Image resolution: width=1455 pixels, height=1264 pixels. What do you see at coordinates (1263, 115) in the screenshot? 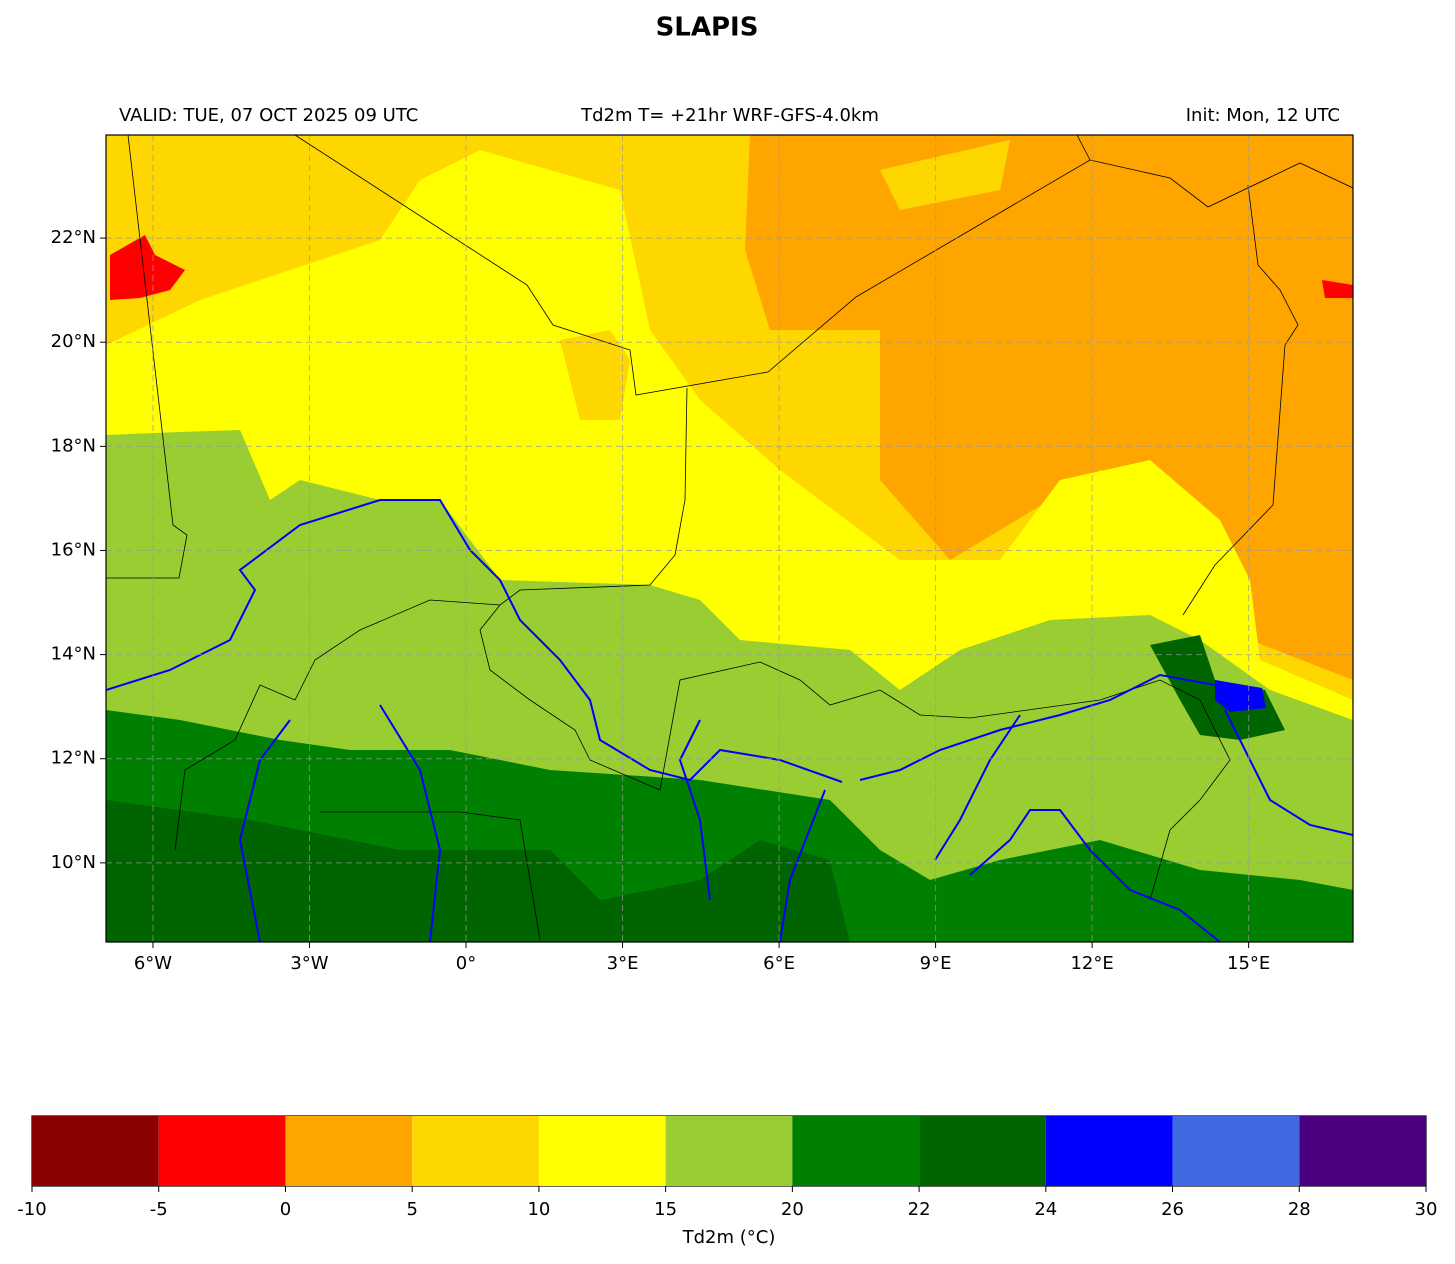
I see `init-time: Init: Mon, 12 UTC` at bounding box center [1263, 115].